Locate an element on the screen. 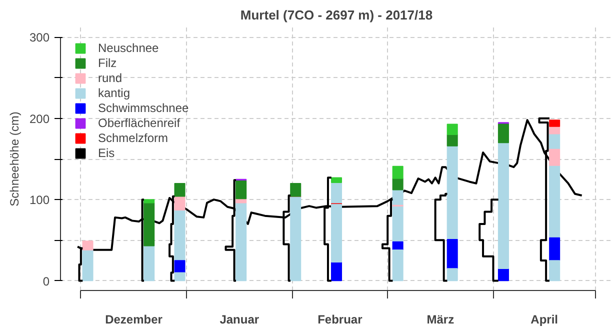 The width and height of the screenshot is (616, 329). y-tick-label: 0 is located at coordinates (46, 281).